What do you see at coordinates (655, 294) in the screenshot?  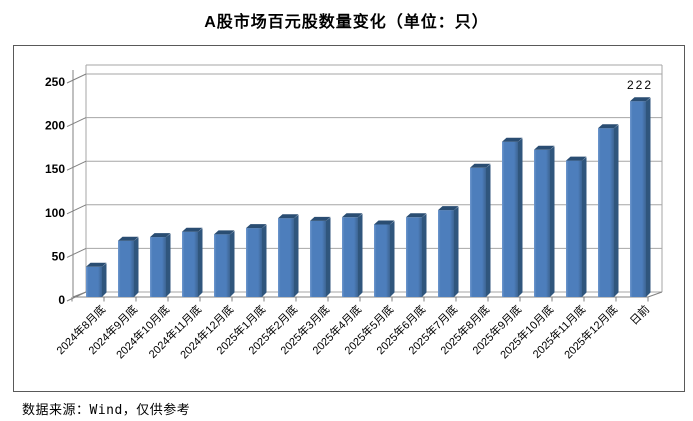 I see `floor-right-edge` at bounding box center [655, 294].